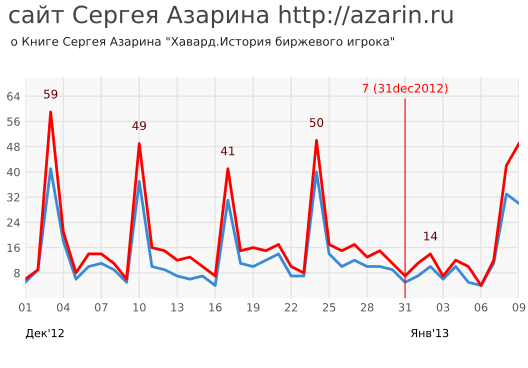 This screenshot has width=528, height=368. I want to click on x-tick-label: 22, so click(291, 307).